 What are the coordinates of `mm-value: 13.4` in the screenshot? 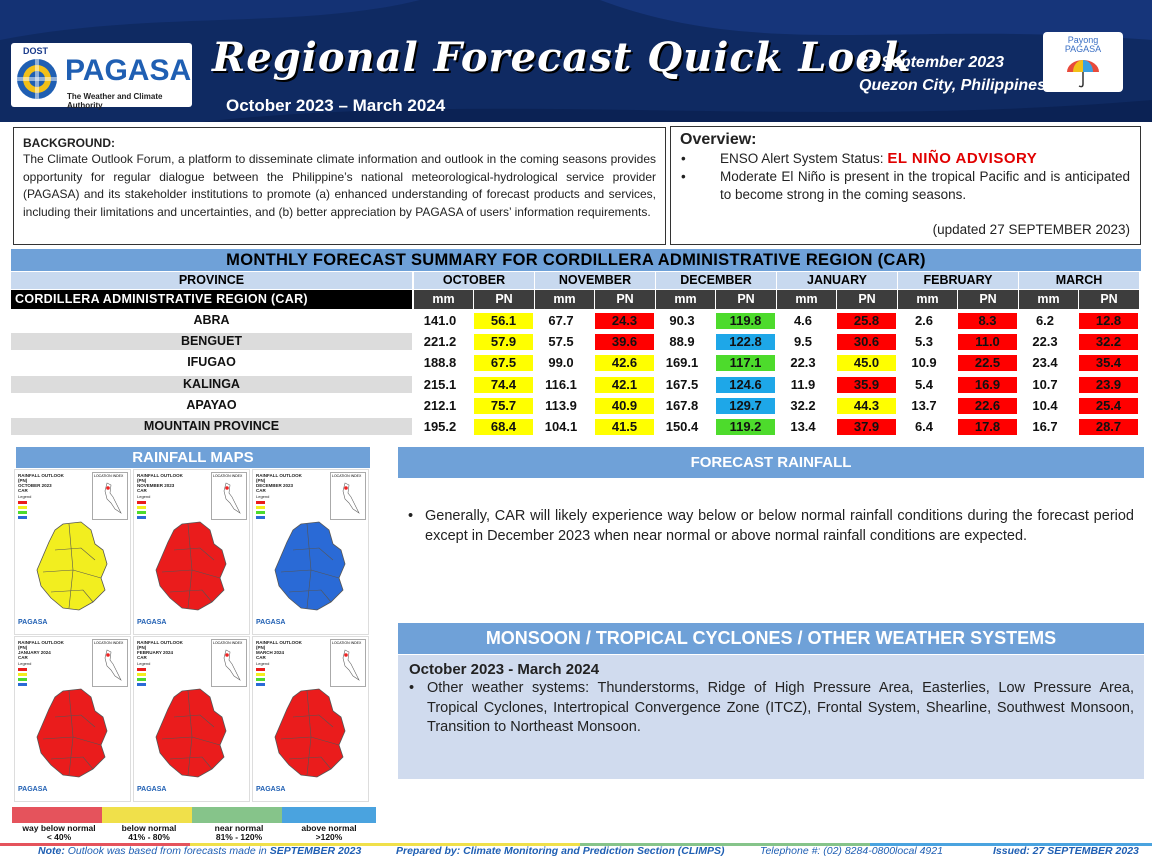 It's located at (803, 426).